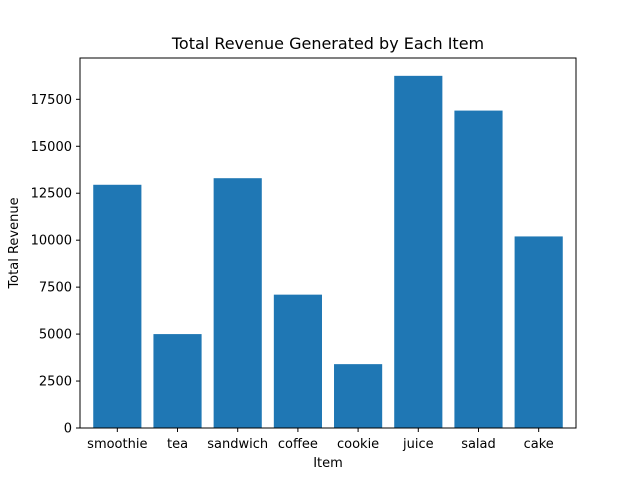  Describe the element at coordinates (55, 288) in the screenshot. I see `y-tick-label-7500: 7500` at that location.